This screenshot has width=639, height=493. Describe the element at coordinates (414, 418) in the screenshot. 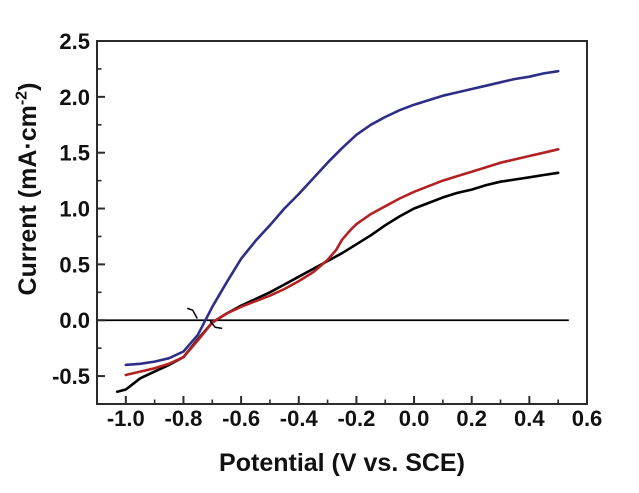

I see `x-tick-label: 0.0` at that location.